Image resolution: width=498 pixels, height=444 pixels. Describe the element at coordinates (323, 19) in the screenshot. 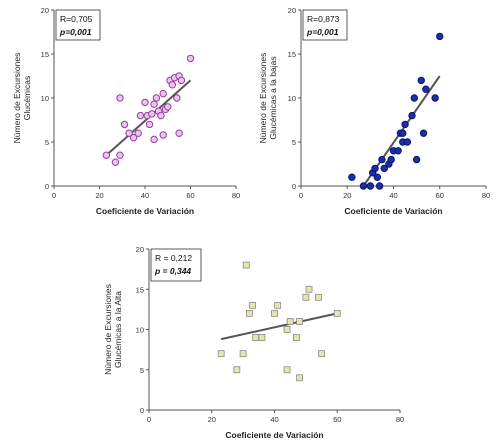

I see `stats-r-value: R=0,873` at that location.